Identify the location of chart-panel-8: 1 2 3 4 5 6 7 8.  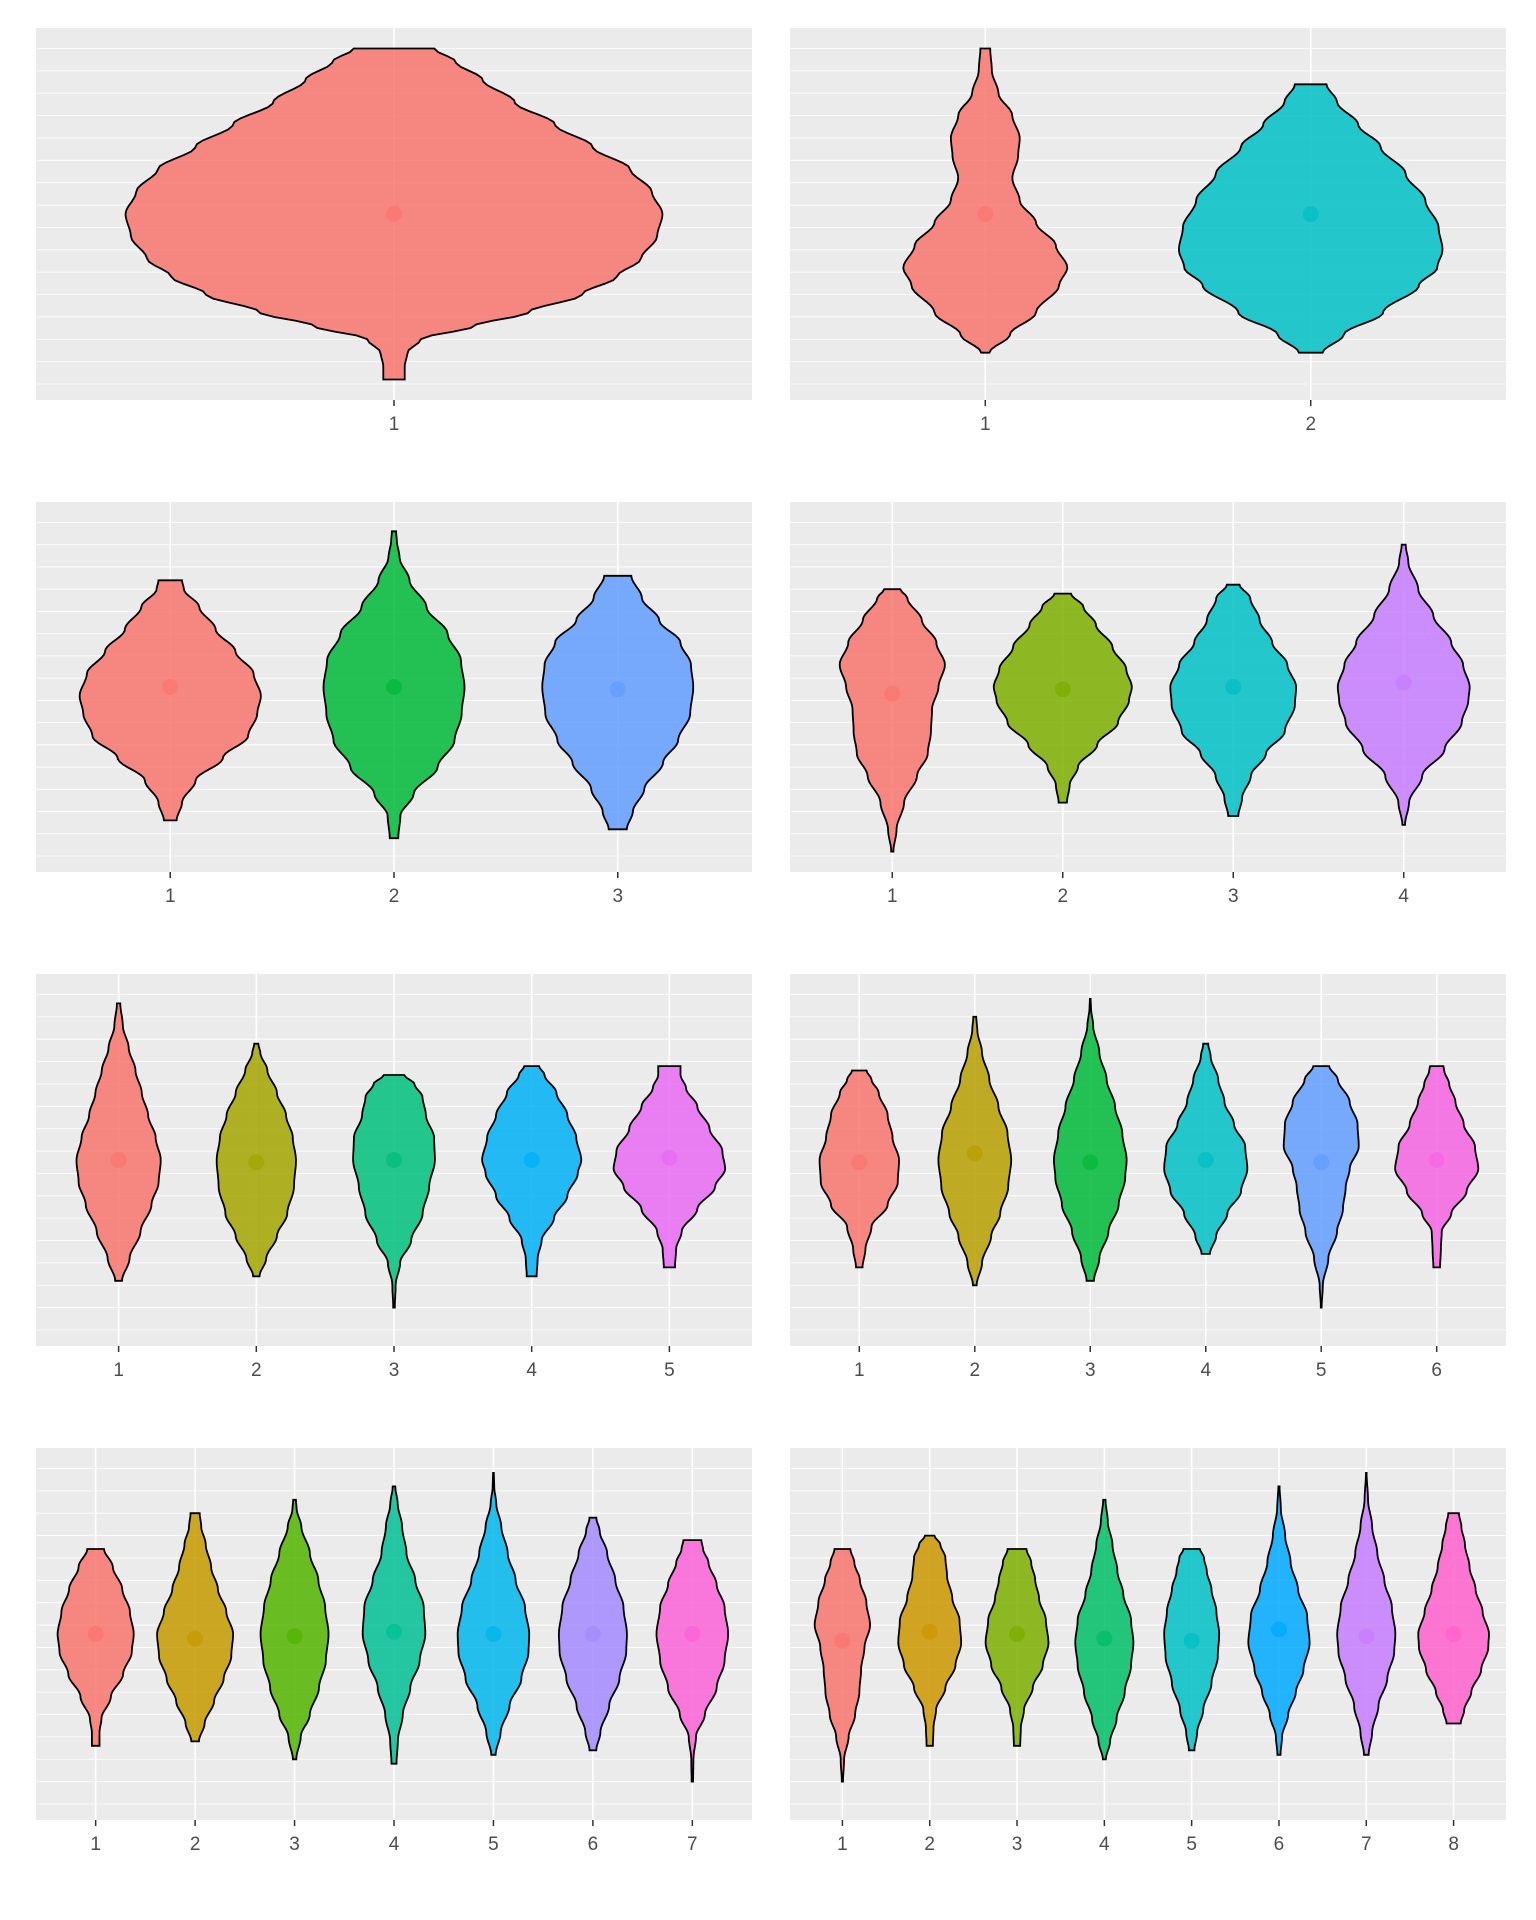
(1148, 1651).